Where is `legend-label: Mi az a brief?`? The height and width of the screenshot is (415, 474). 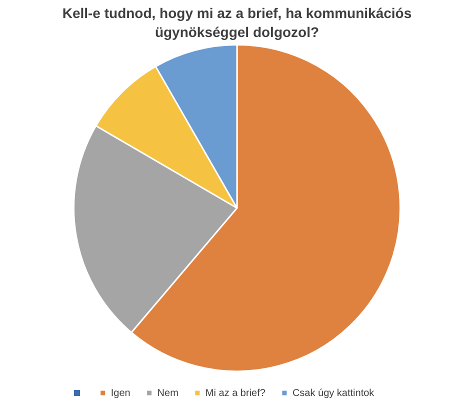 legend-label: Mi az a brief? is located at coordinates (235, 393).